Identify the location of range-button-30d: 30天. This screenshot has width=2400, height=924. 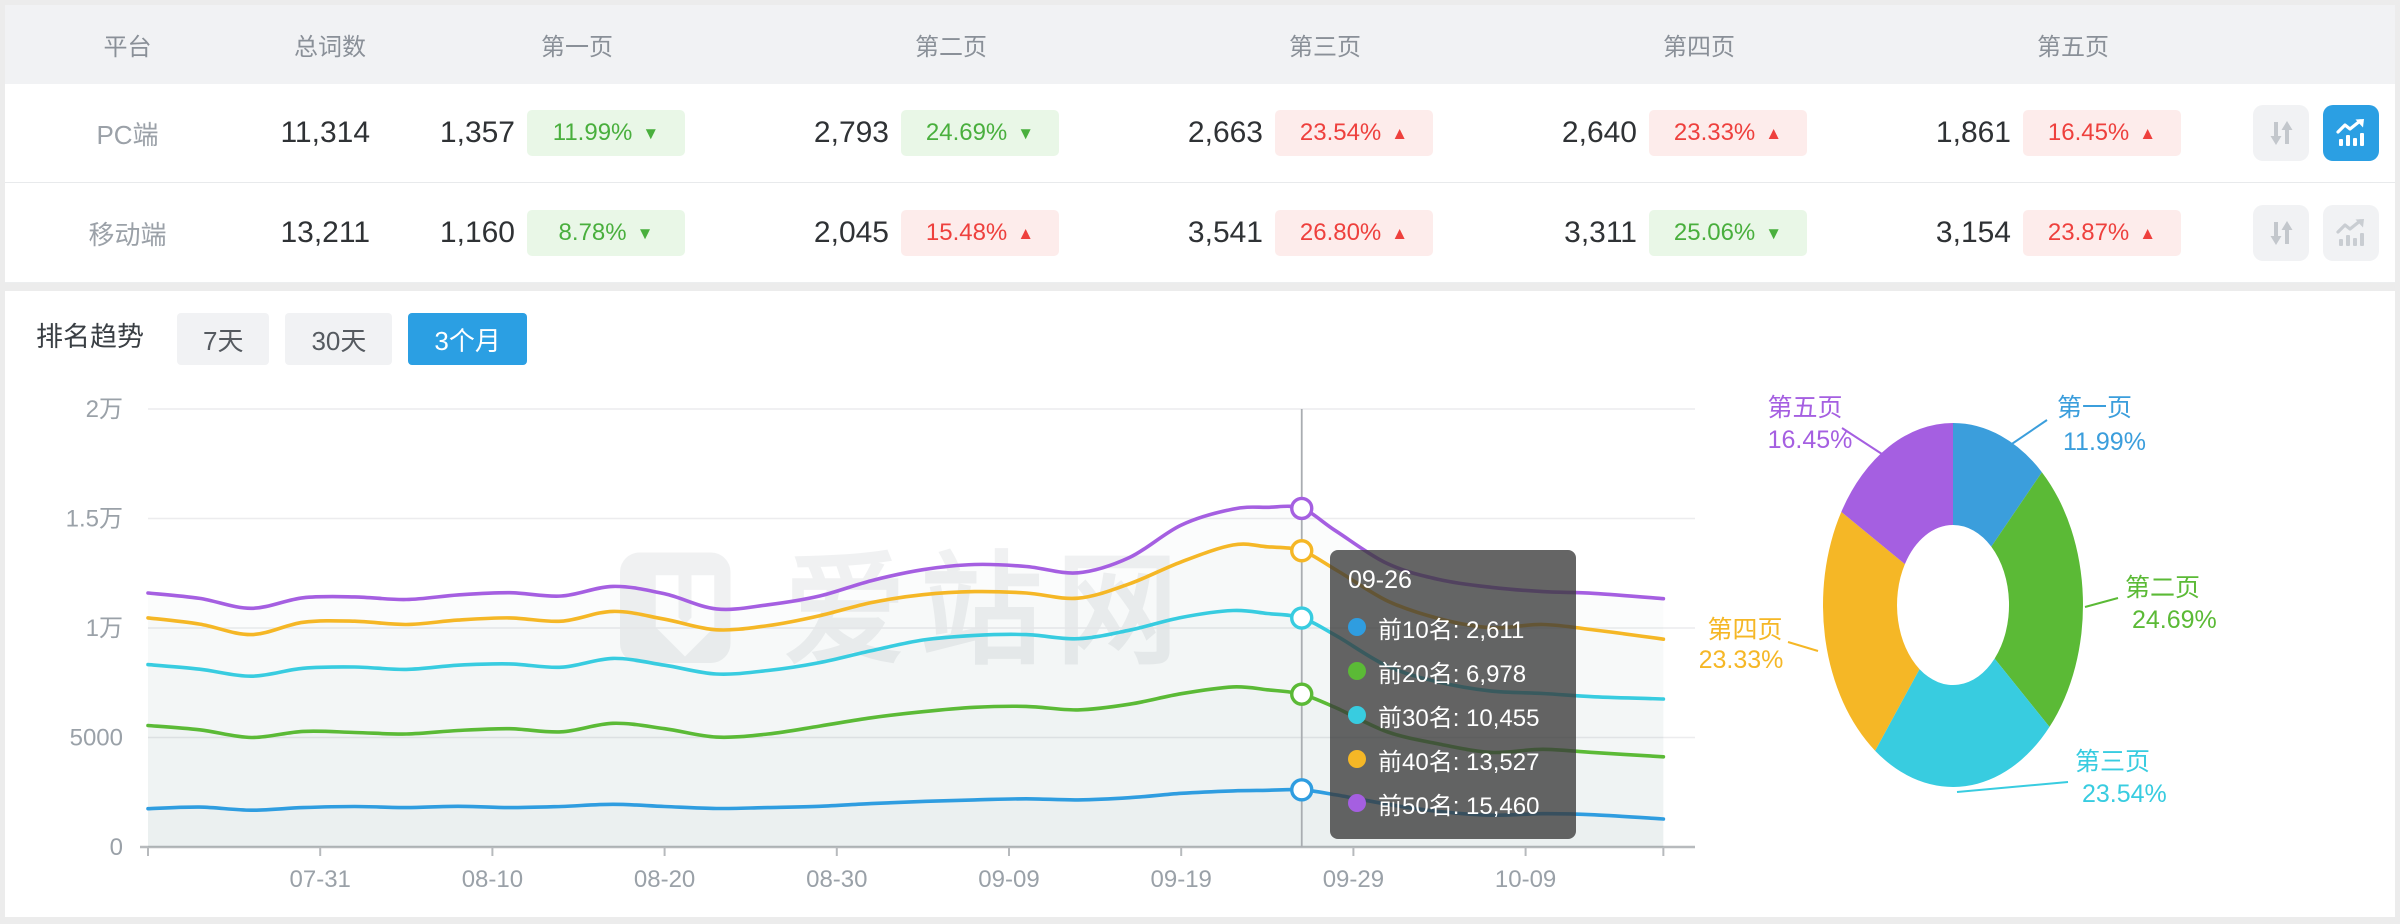
(339, 339).